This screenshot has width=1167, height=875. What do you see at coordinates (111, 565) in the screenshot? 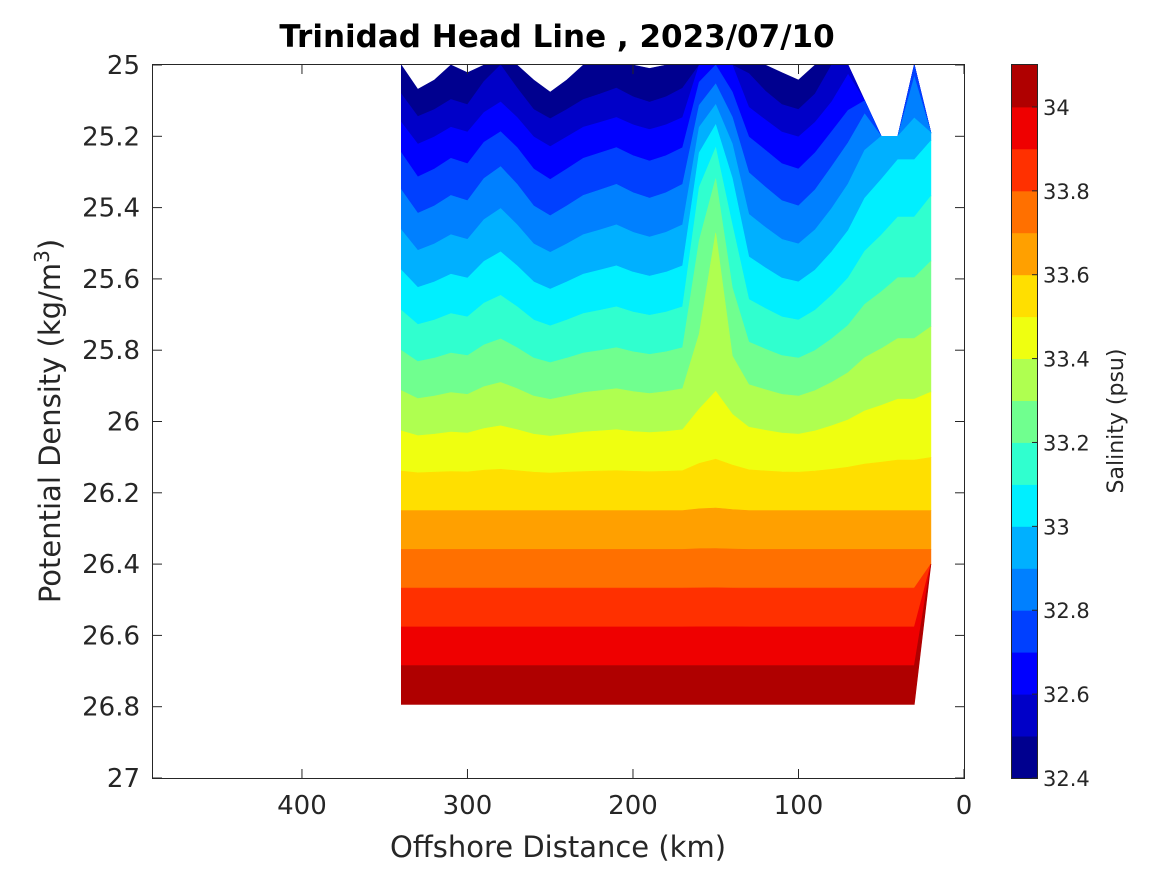
I see `y-tick-label: 26.4` at bounding box center [111, 565].